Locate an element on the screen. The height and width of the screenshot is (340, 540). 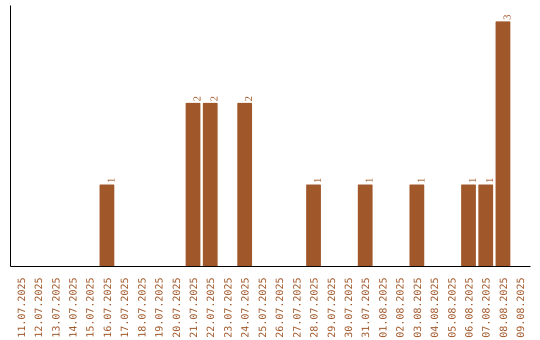
x-tick-label: 07.08.2025 is located at coordinates (487, 307).